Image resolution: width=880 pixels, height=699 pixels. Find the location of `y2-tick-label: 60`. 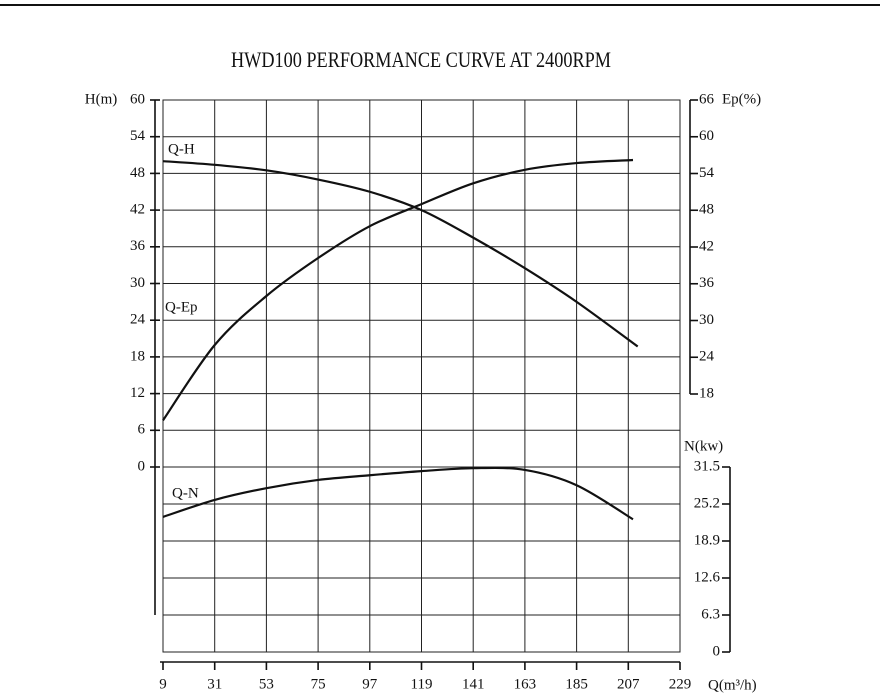

y2-tick-label: 60 is located at coordinates (706, 136).